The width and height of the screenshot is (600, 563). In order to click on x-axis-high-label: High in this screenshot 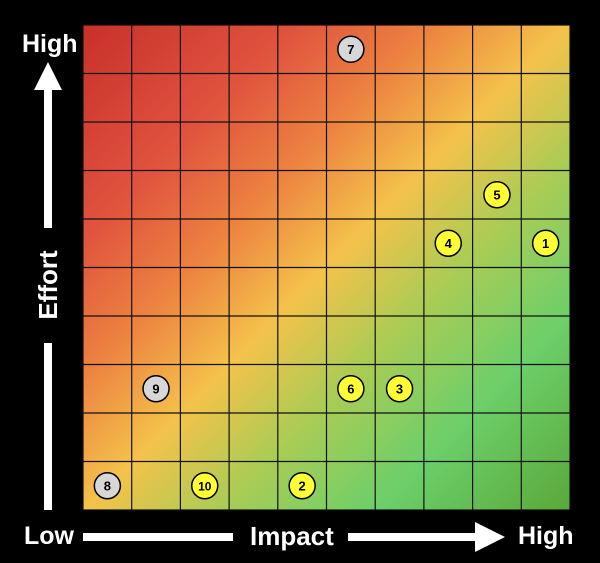, I will do `click(546, 536)`.